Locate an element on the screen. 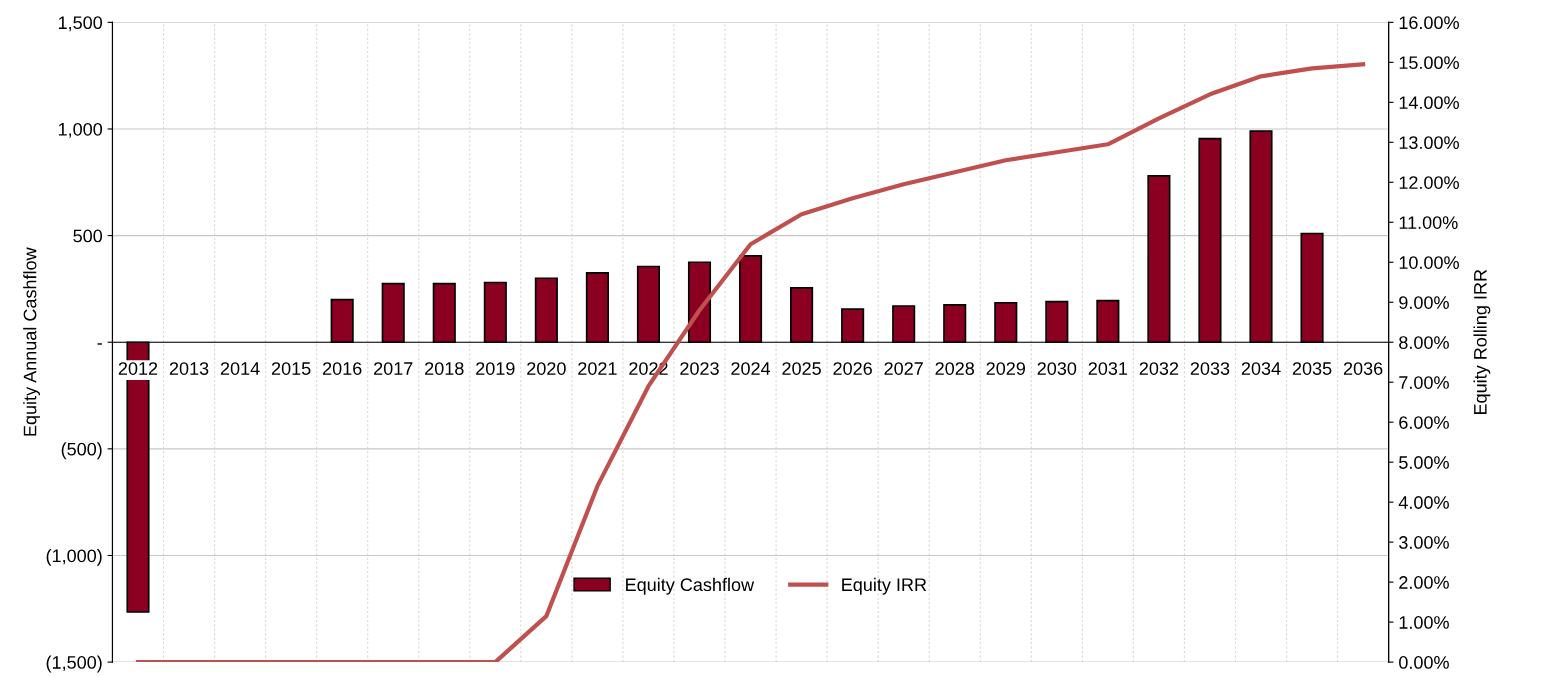 Image resolution: width=1562 pixels, height=677 pixels. y2-tick-label: 10.00% is located at coordinates (1429, 262).